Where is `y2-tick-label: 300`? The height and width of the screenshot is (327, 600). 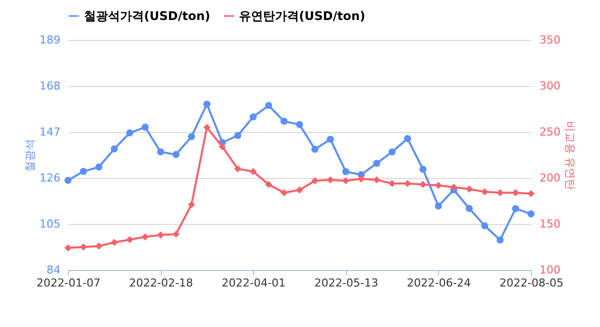
y2-tick-label: 300 is located at coordinates (550, 86).